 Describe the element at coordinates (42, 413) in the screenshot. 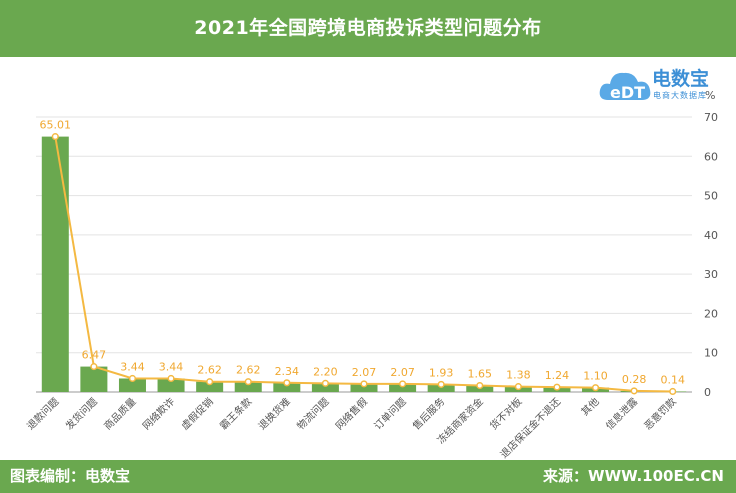

I see `x-tick-label: 退款问题` at that location.